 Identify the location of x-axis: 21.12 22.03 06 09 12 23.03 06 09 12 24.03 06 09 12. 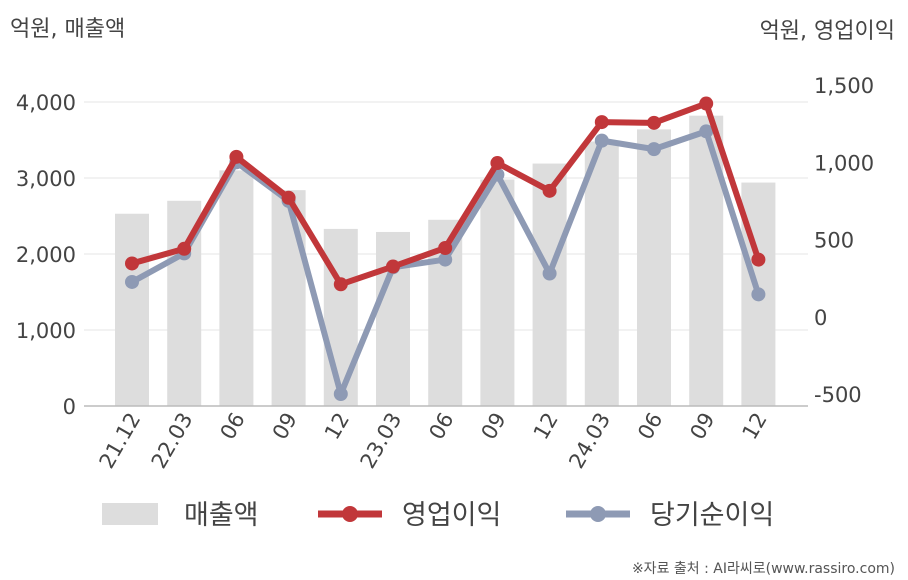
(432, 441).